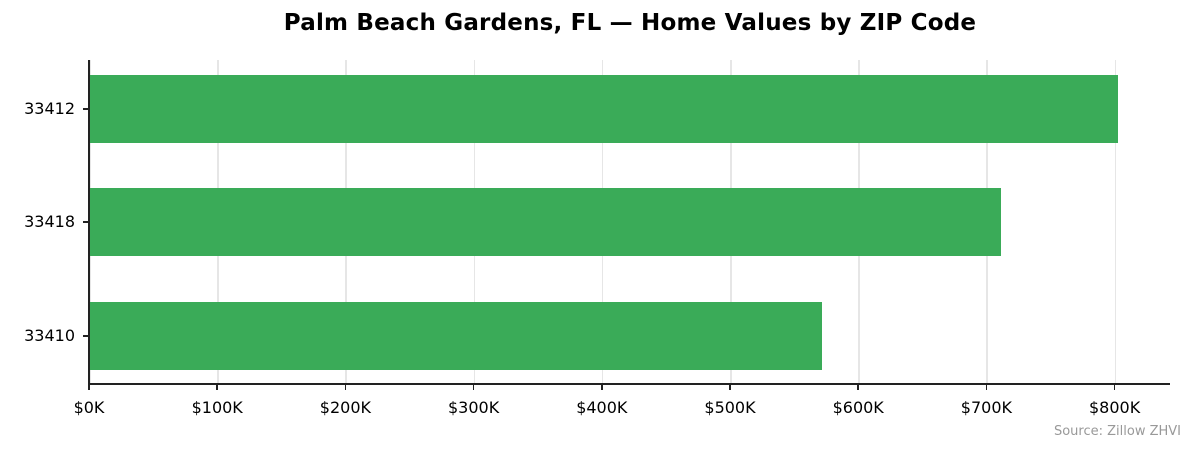 This screenshot has width=1195, height=455. Describe the element at coordinates (986, 407) in the screenshot. I see `x-tick-label: $700K` at that location.